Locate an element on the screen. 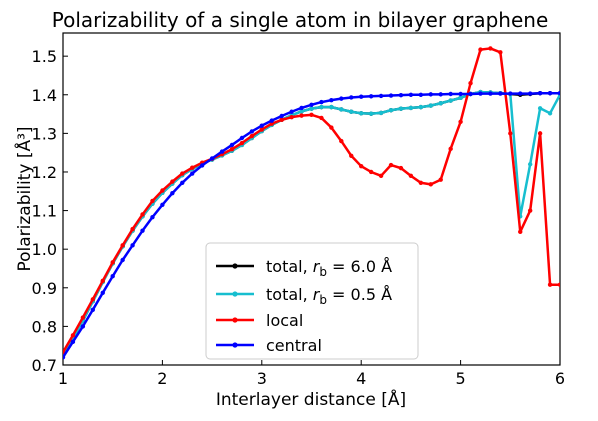  y-tick-label: 0.7 is located at coordinates (44, 365).